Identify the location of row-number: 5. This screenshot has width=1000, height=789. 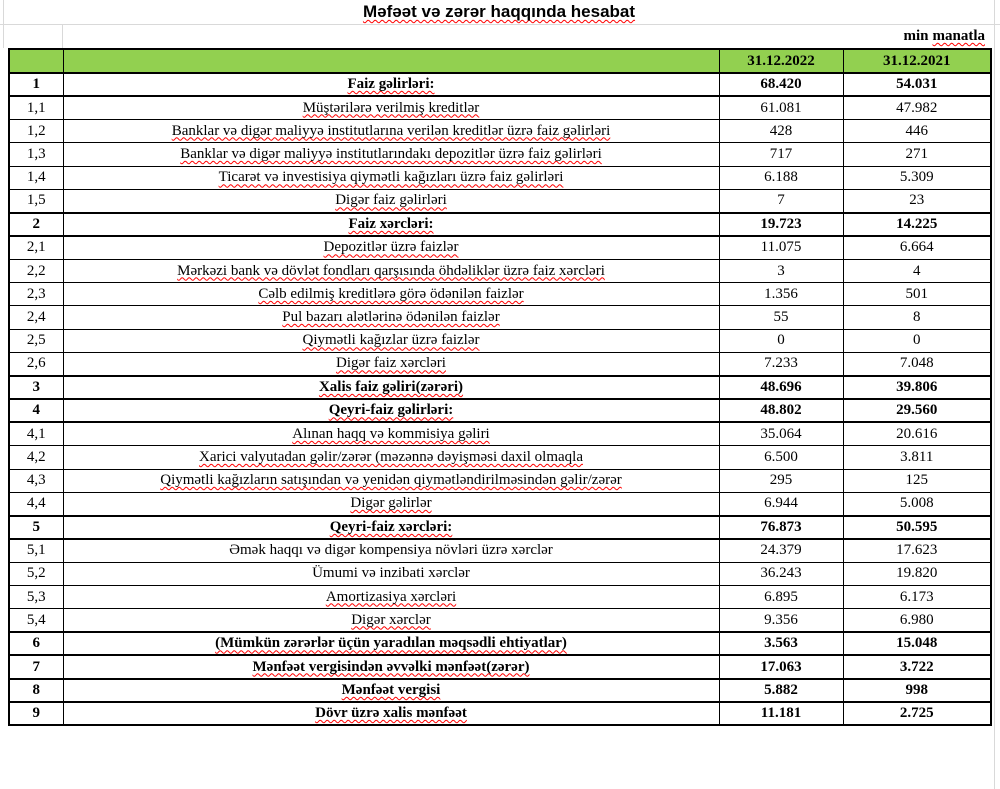
(36, 527).